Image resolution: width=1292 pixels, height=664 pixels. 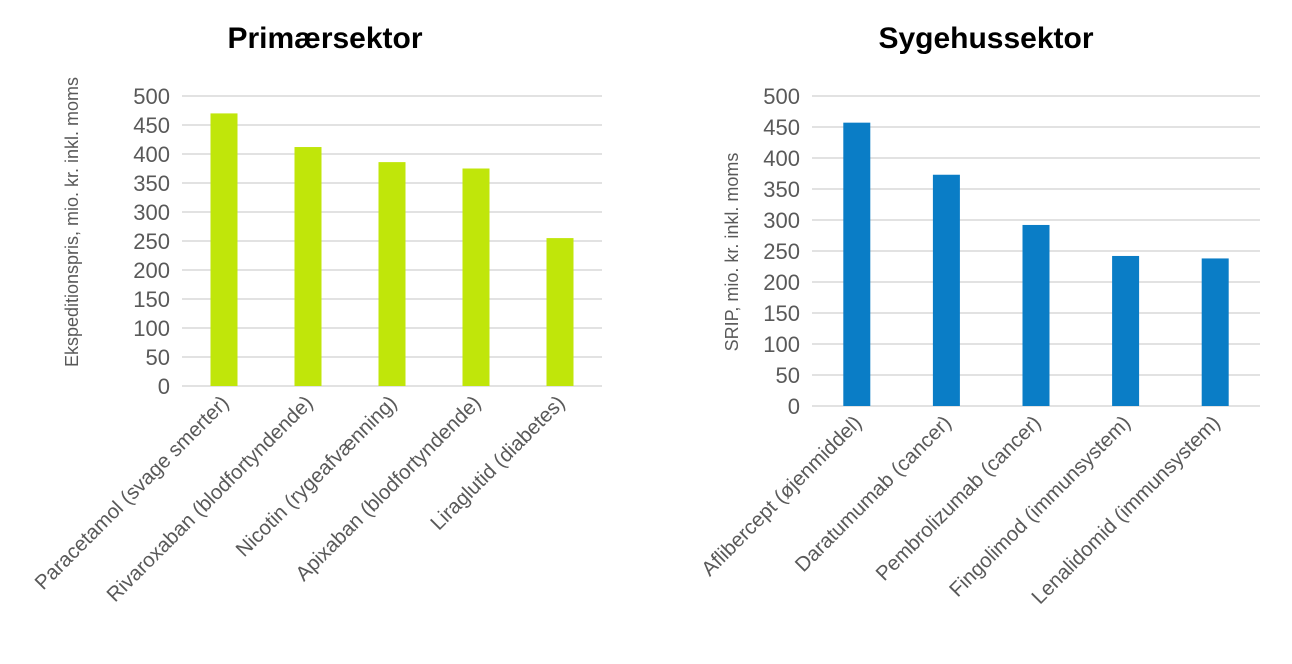 What do you see at coordinates (958, 498) in the screenshot?
I see `x-category-label: Pembrolizumab (cancer)` at bounding box center [958, 498].